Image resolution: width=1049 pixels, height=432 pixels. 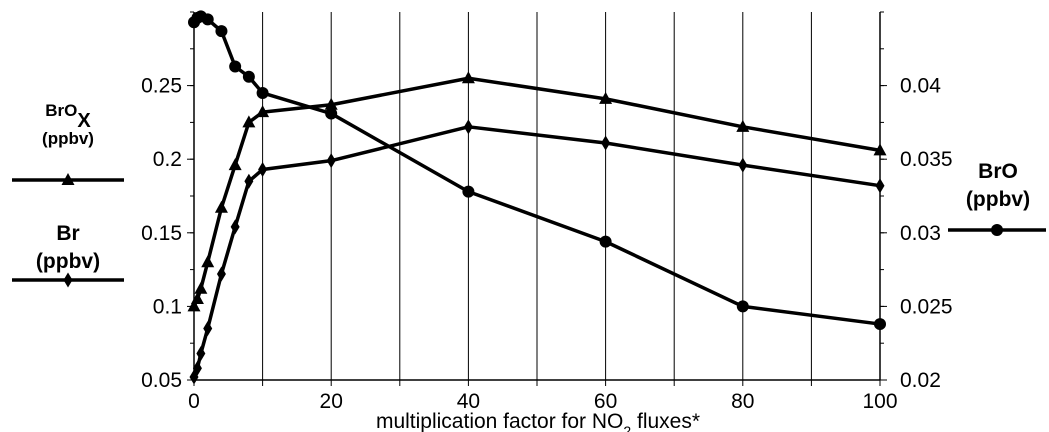 What do you see at coordinates (742, 401) in the screenshot?
I see `x-tick-label: 80` at bounding box center [742, 401].